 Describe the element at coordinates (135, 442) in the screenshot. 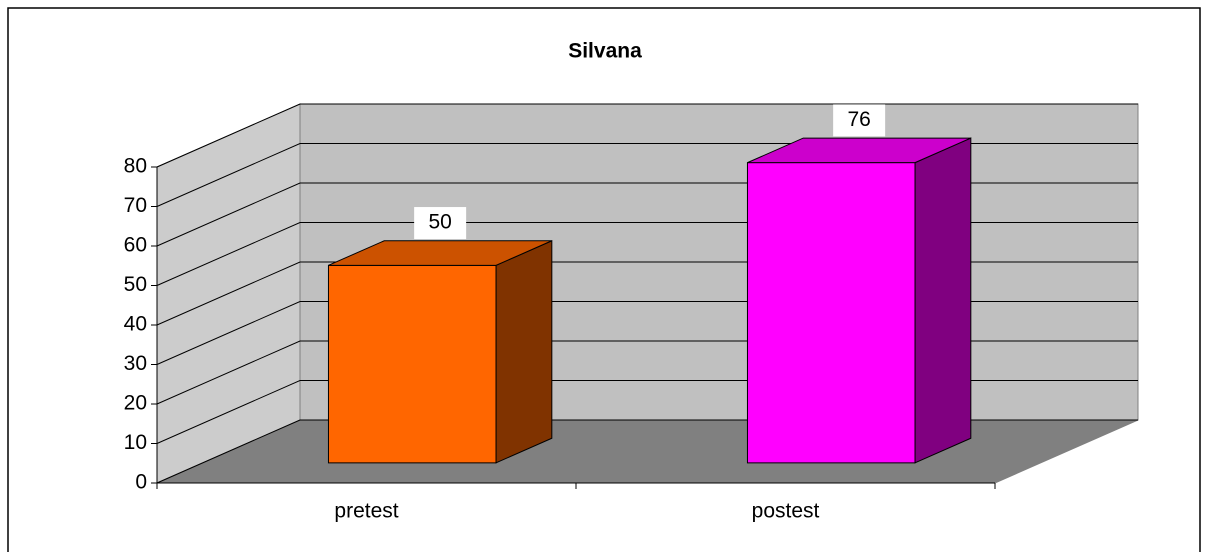

I see `y-tick-label: 10` at that location.